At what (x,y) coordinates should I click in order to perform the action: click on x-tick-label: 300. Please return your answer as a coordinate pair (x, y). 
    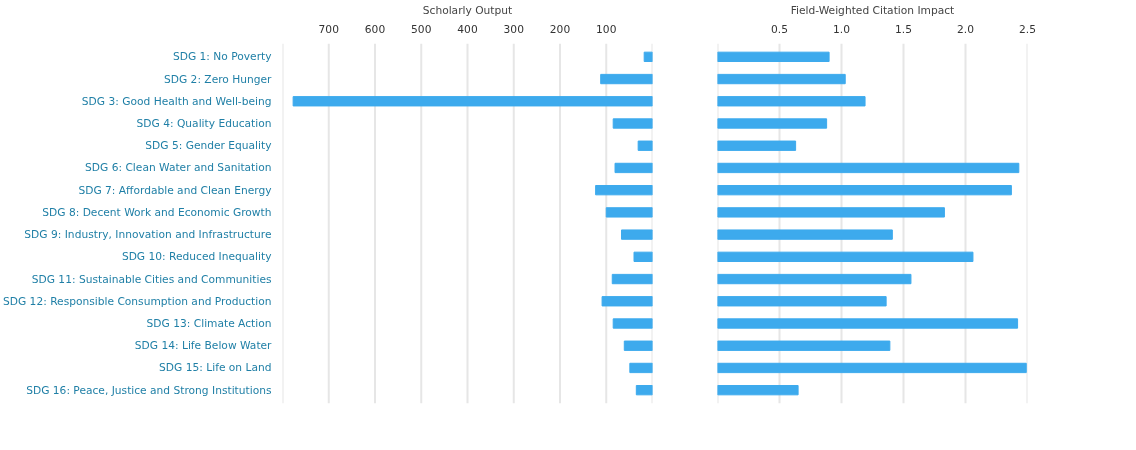
    Looking at the image, I should click on (514, 29).